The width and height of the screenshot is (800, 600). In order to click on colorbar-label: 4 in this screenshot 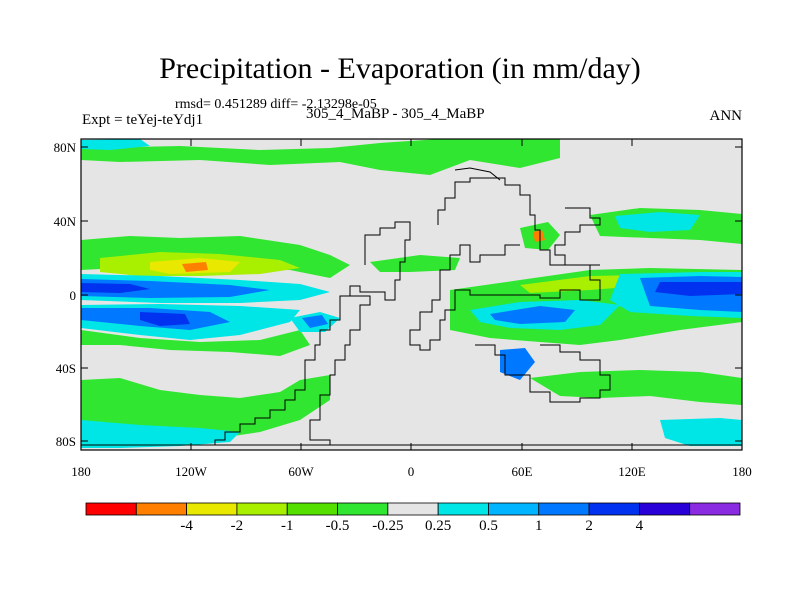, I will do `click(639, 526)`.